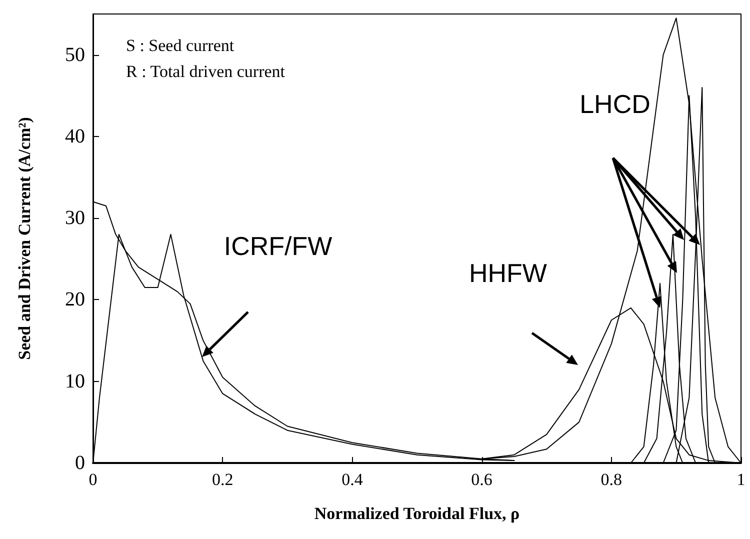 This screenshot has width=750, height=539. What do you see at coordinates (611, 479) in the screenshot?
I see `x-tick-label: 0.8` at bounding box center [611, 479].